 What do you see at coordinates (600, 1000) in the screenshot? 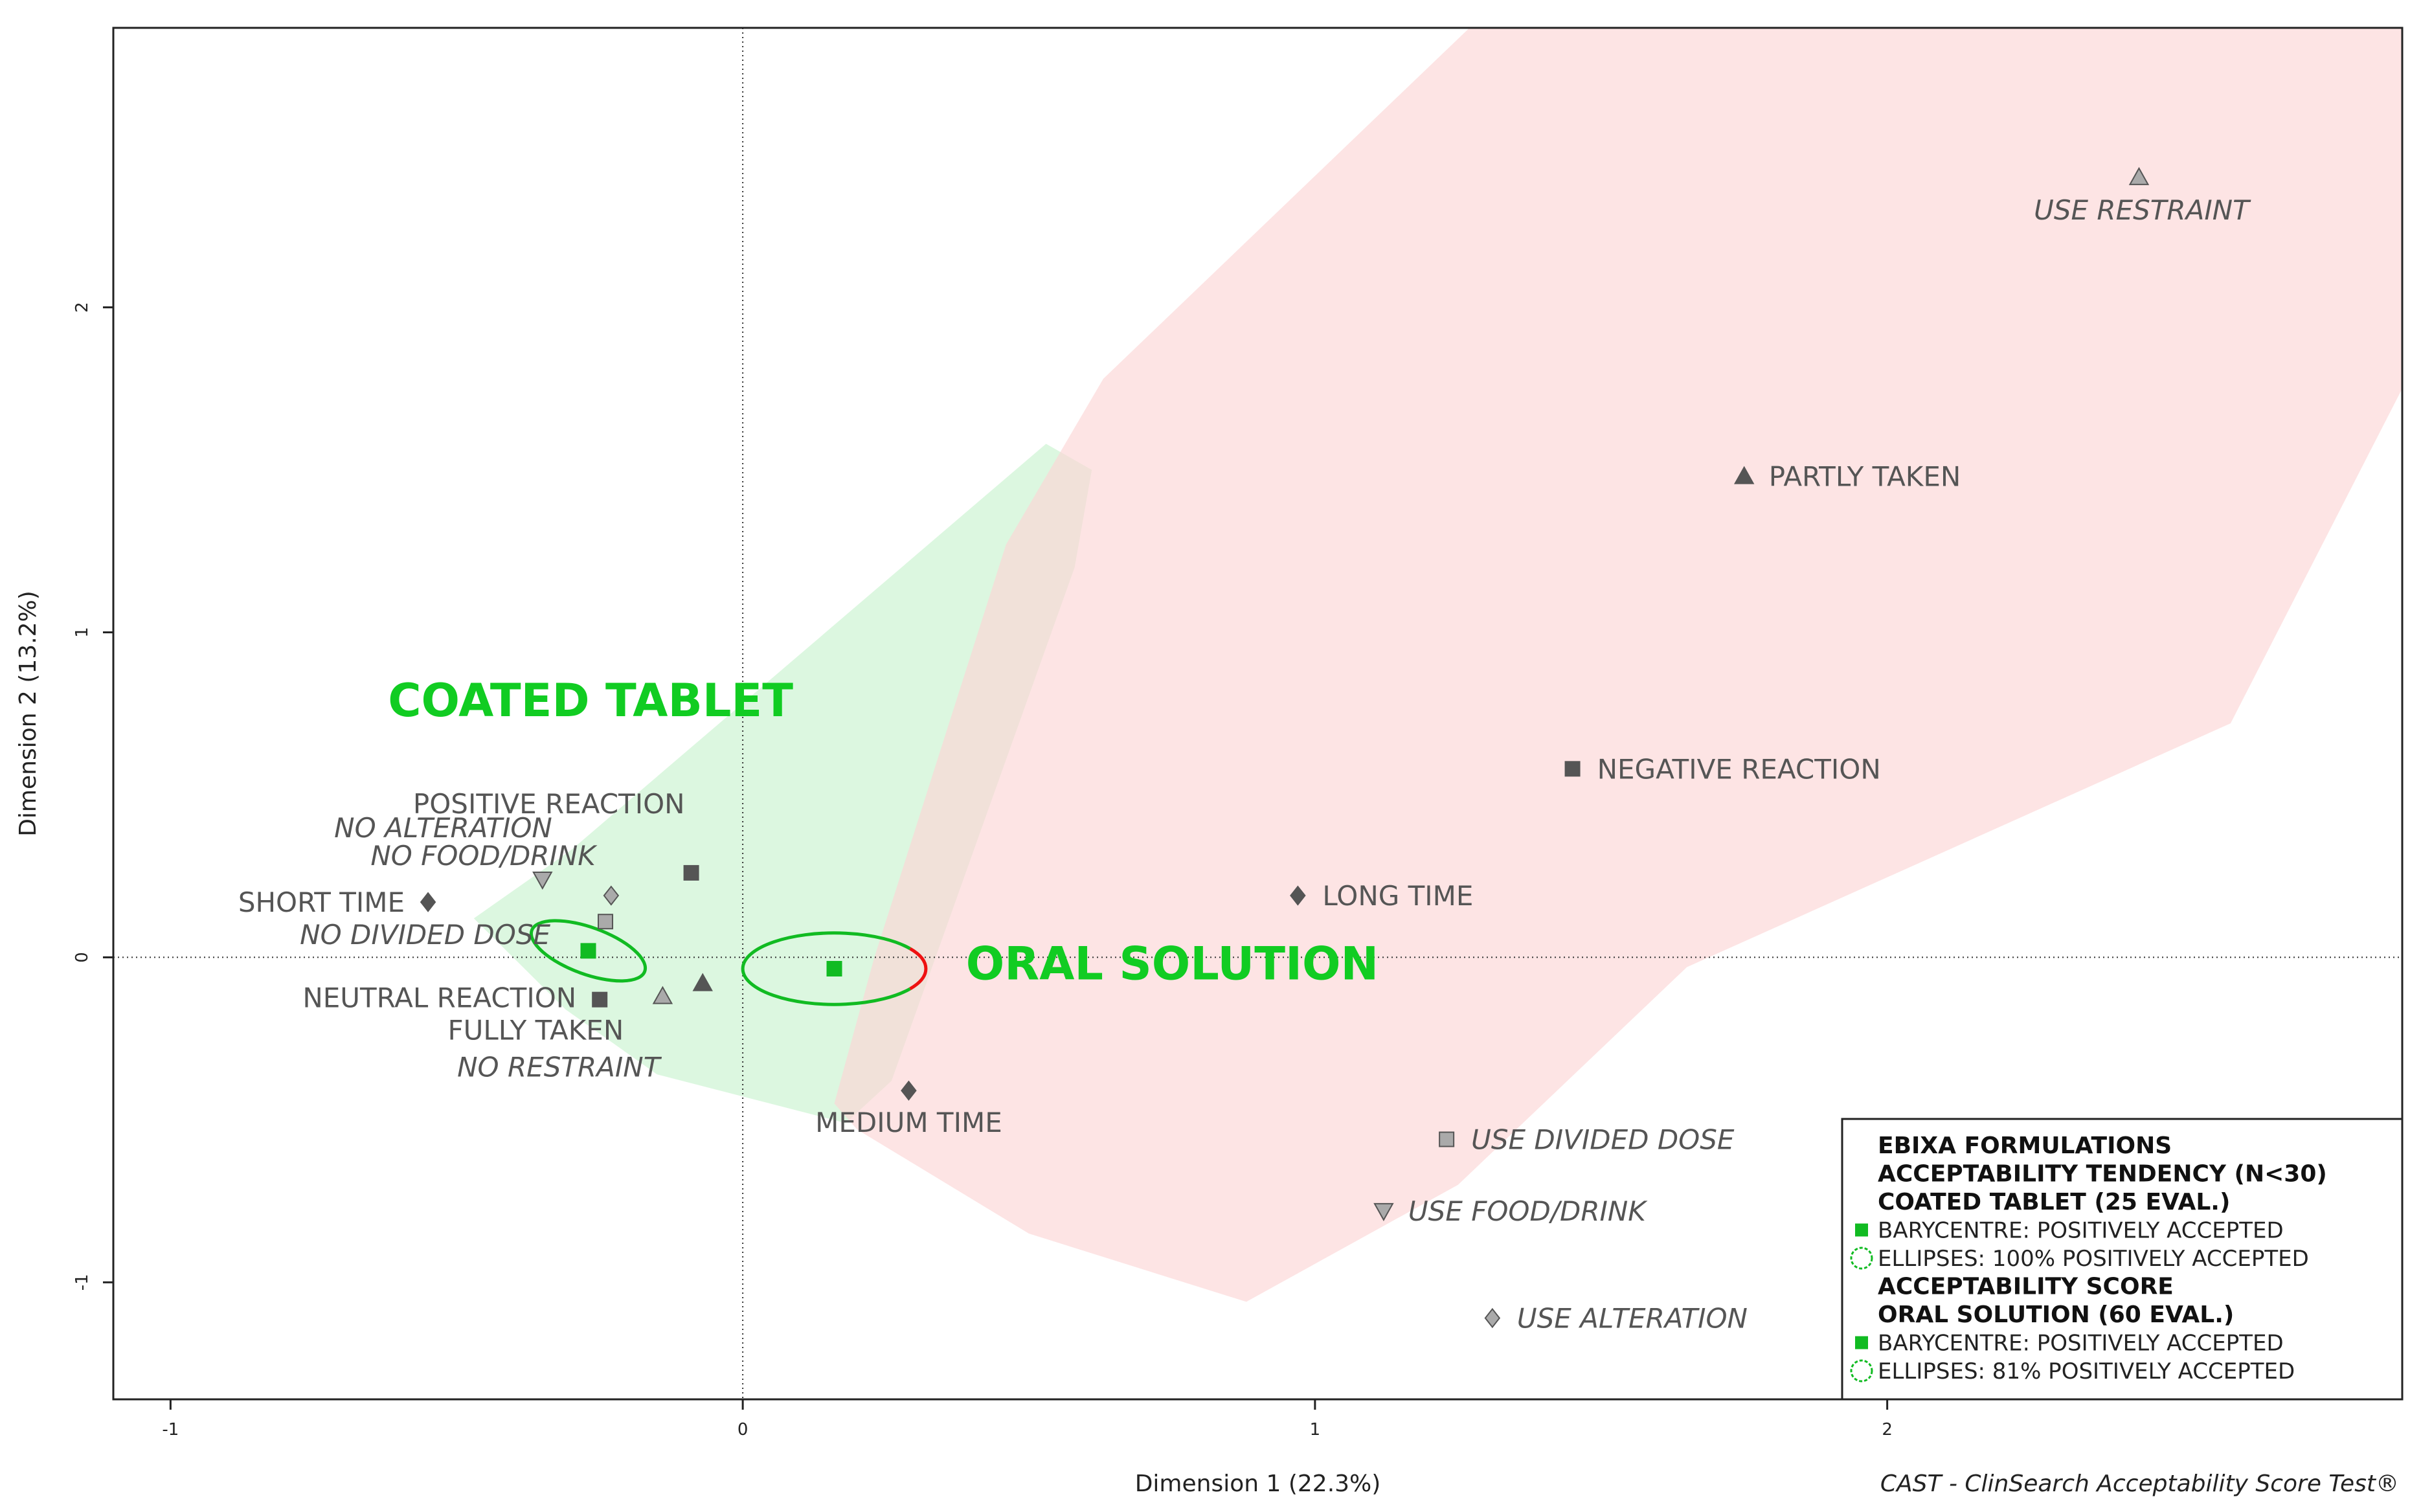
I see `neutral-reaction-marker` at bounding box center [600, 1000].